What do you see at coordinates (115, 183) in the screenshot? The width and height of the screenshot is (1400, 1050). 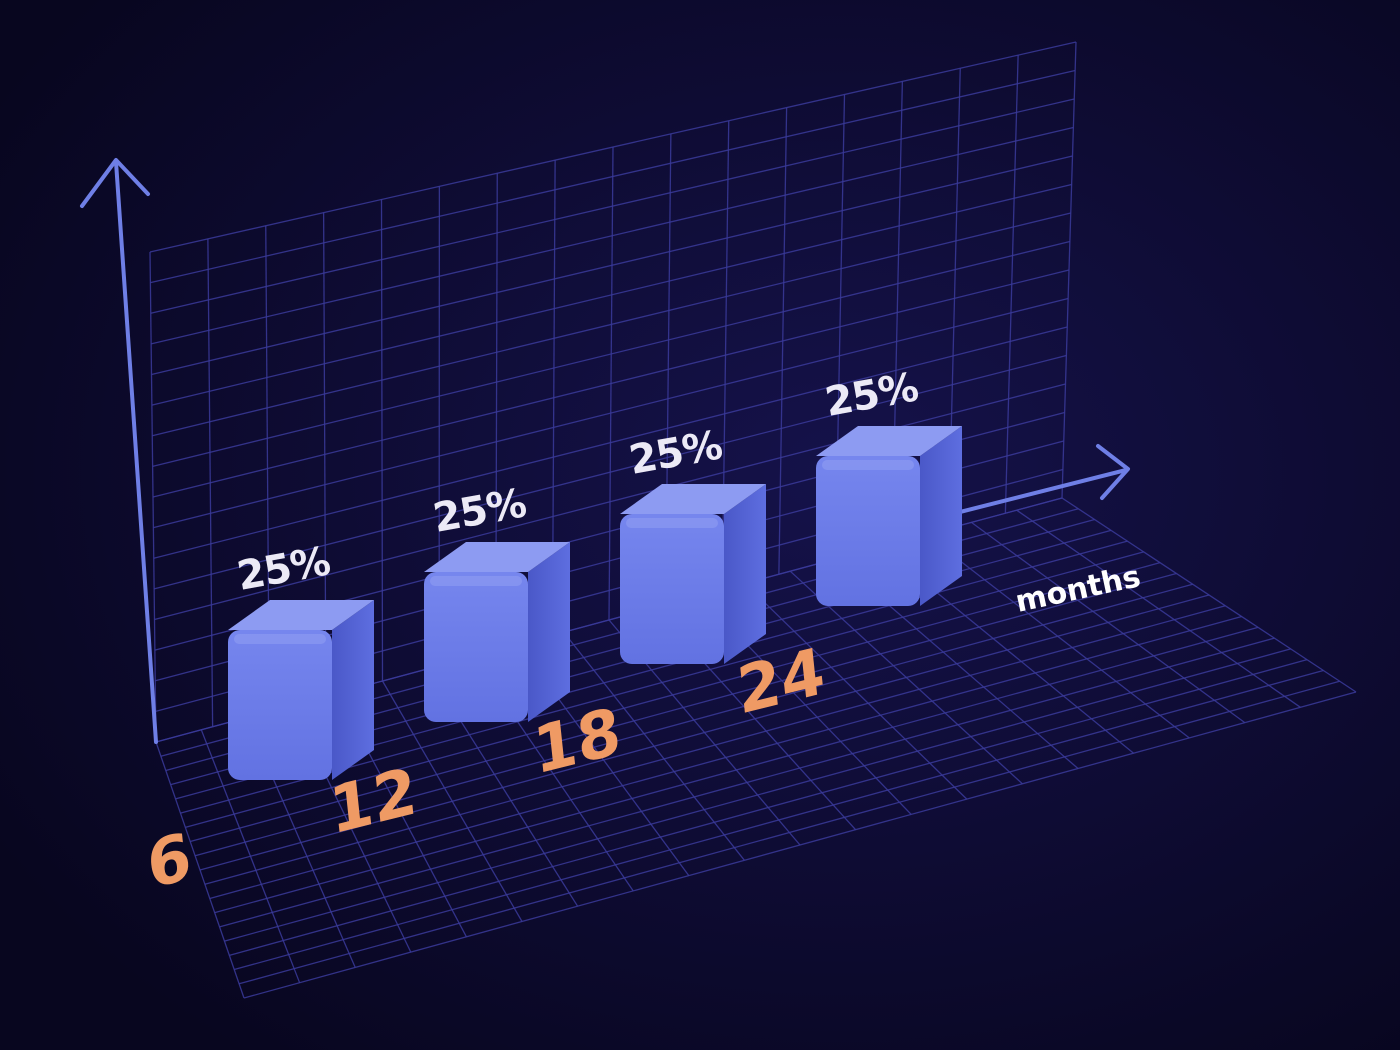 I see `y-axis-arrow-icon` at bounding box center [115, 183].